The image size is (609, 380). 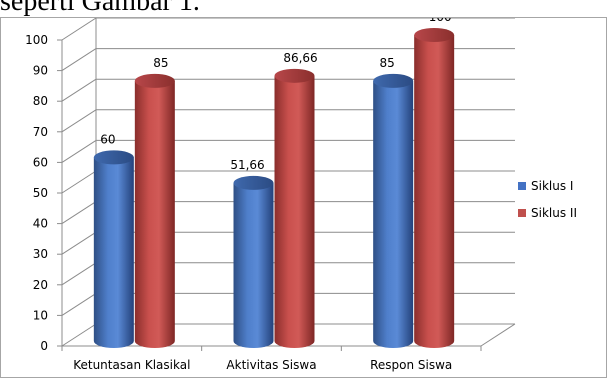 I want to click on document-text: seperti Gambar 1., so click(x=100, y=8).